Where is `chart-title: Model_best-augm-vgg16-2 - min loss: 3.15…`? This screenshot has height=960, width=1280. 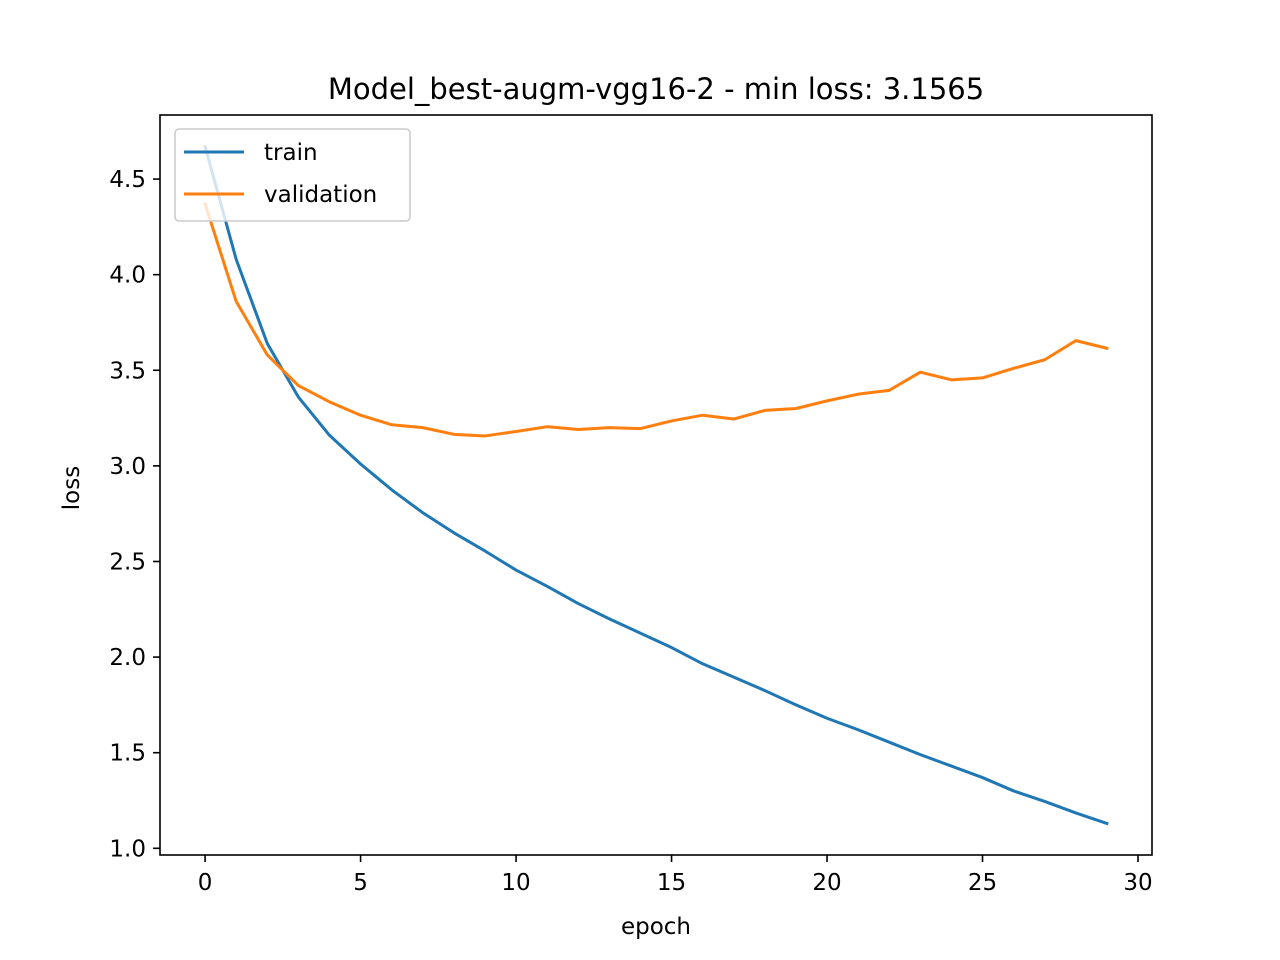 chart-title: Model_best-augm-vgg16-2 - min loss: 3.15… is located at coordinates (656, 89).